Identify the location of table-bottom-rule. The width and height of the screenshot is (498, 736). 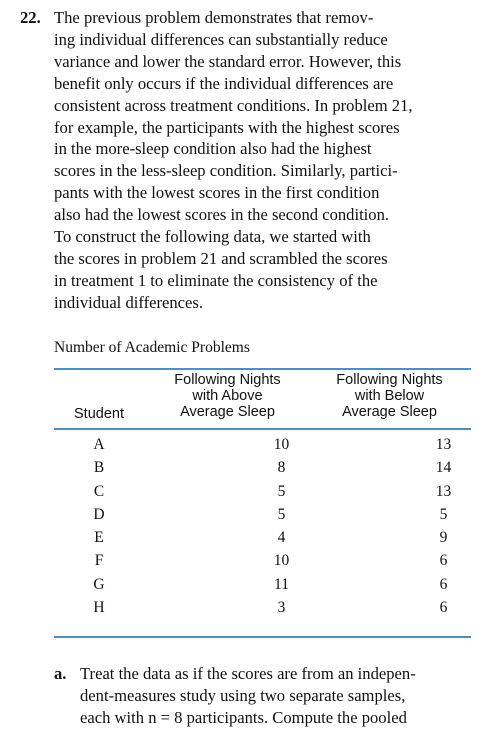
(262, 637).